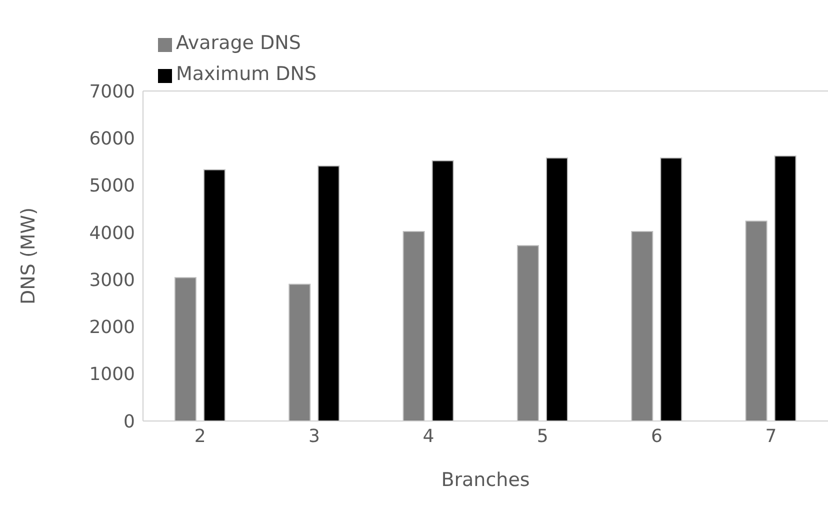  What do you see at coordinates (29, 256) in the screenshot?
I see `y-axis-title: DNS (MW)` at bounding box center [29, 256].